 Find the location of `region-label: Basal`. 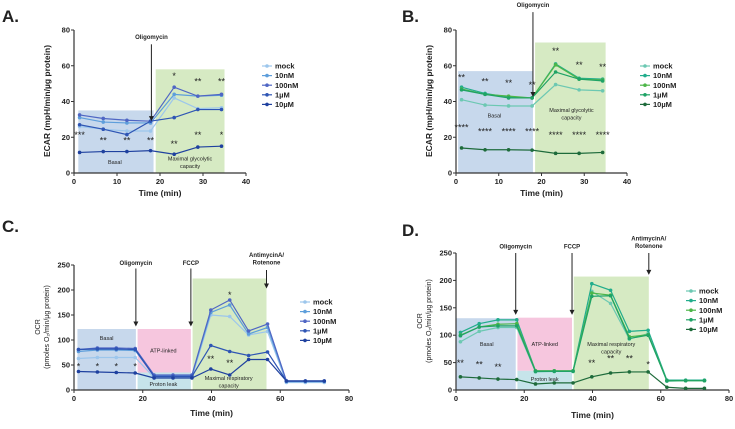

region-label: Basal is located at coordinates (495, 117).